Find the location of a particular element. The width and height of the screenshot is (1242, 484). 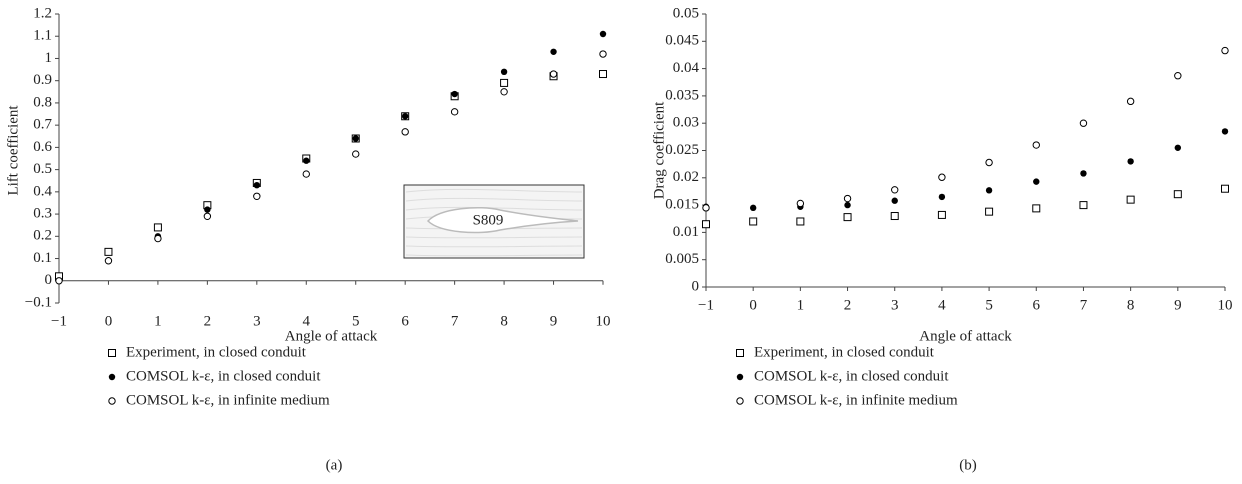

airfoil is located at coordinates (502, 220).